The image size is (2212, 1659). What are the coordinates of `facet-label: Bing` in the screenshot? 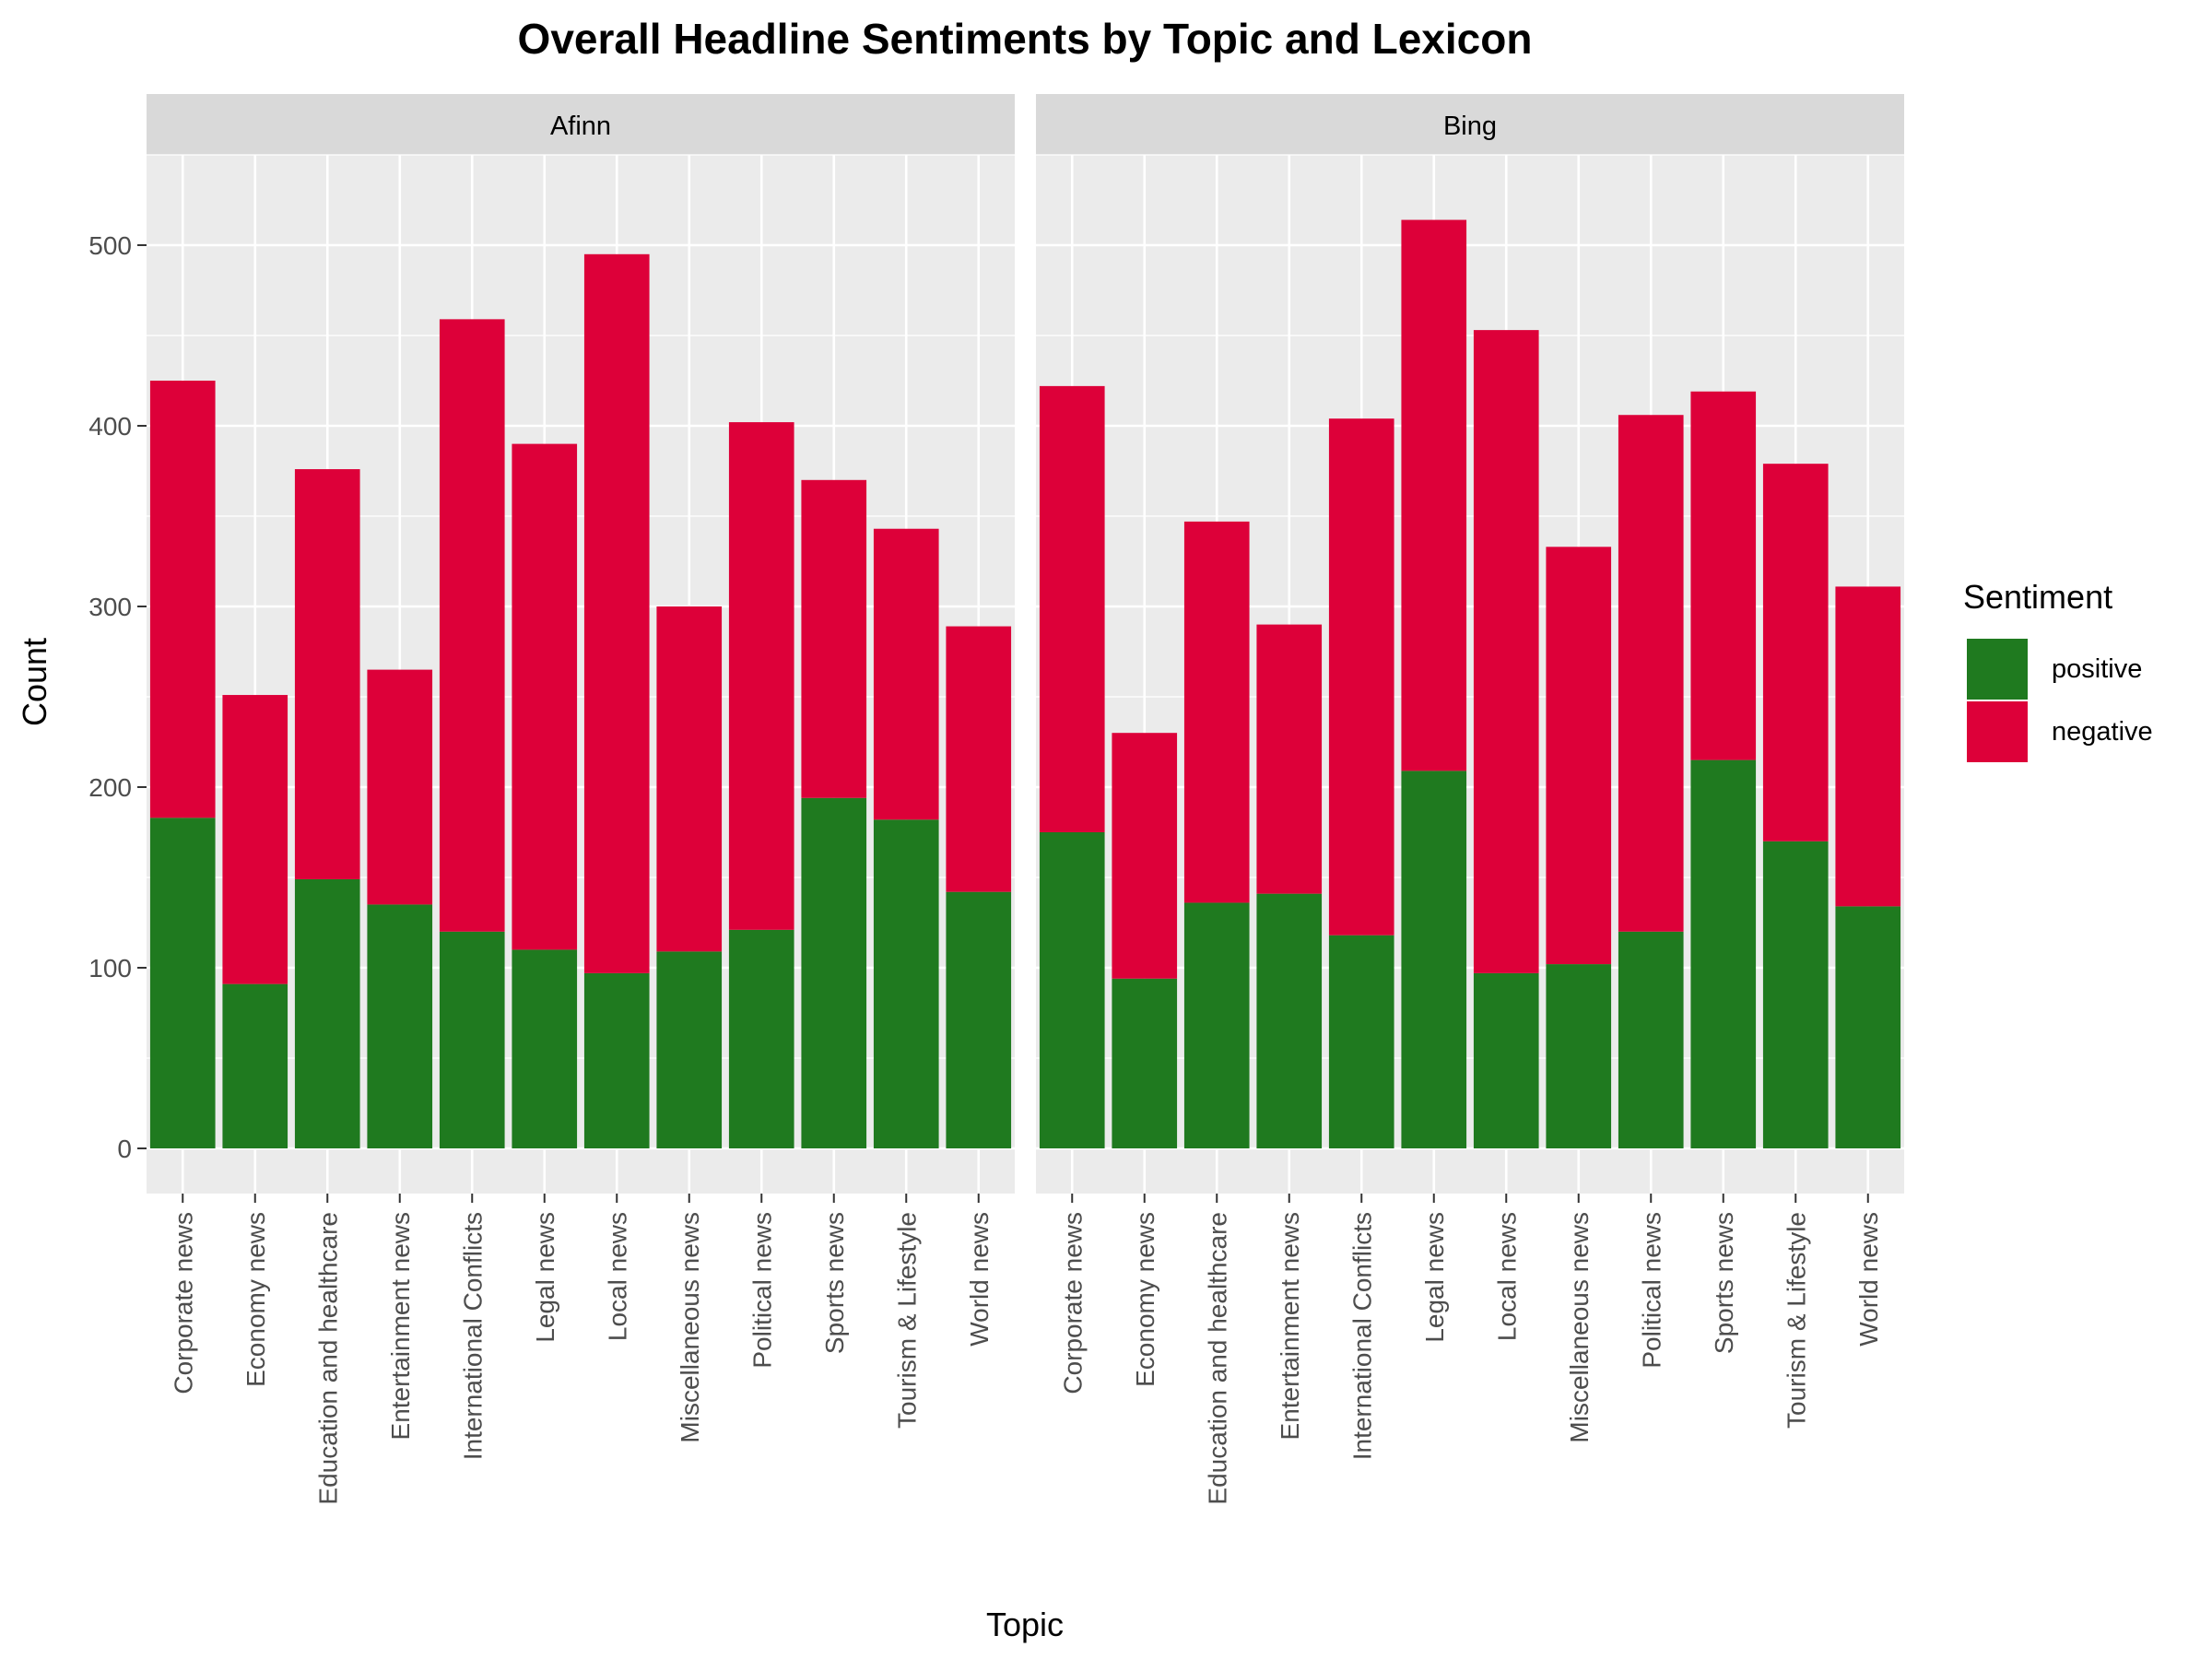 It's located at (1470, 126).